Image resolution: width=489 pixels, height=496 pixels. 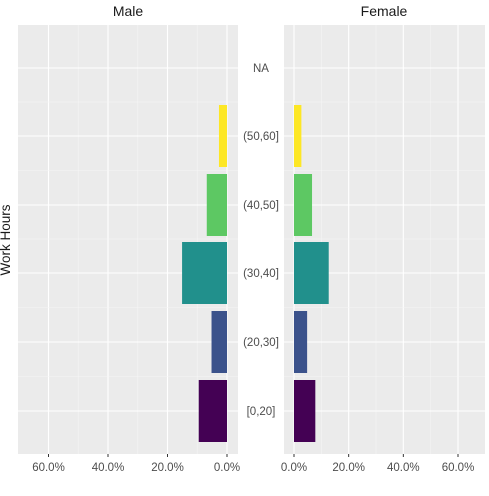 What do you see at coordinates (384, 11) in the screenshot?
I see `facet-title-female: Female` at bounding box center [384, 11].